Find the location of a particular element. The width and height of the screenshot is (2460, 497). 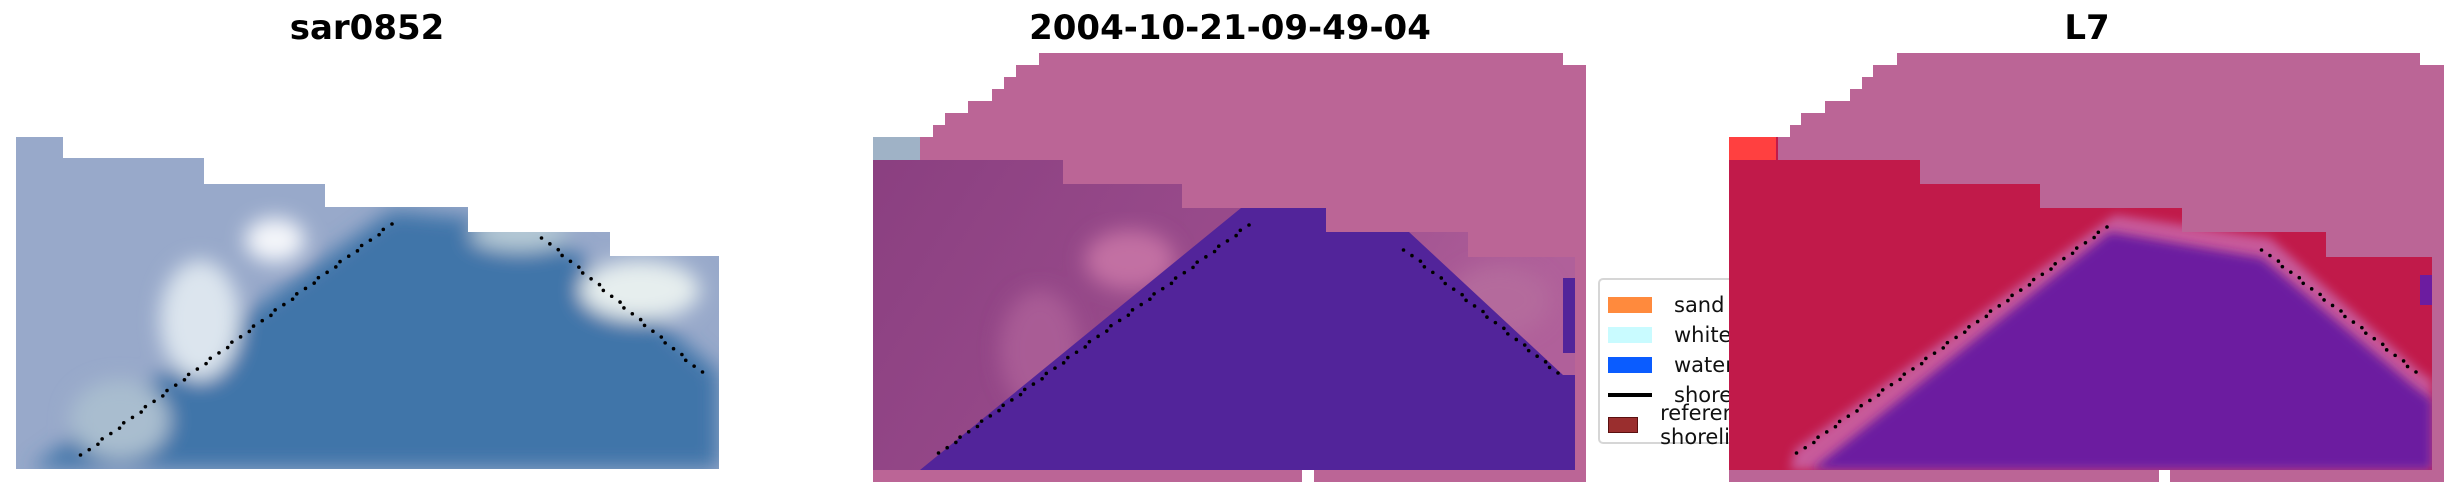

legend-item-sand: sand is located at coordinates (1702, 305).